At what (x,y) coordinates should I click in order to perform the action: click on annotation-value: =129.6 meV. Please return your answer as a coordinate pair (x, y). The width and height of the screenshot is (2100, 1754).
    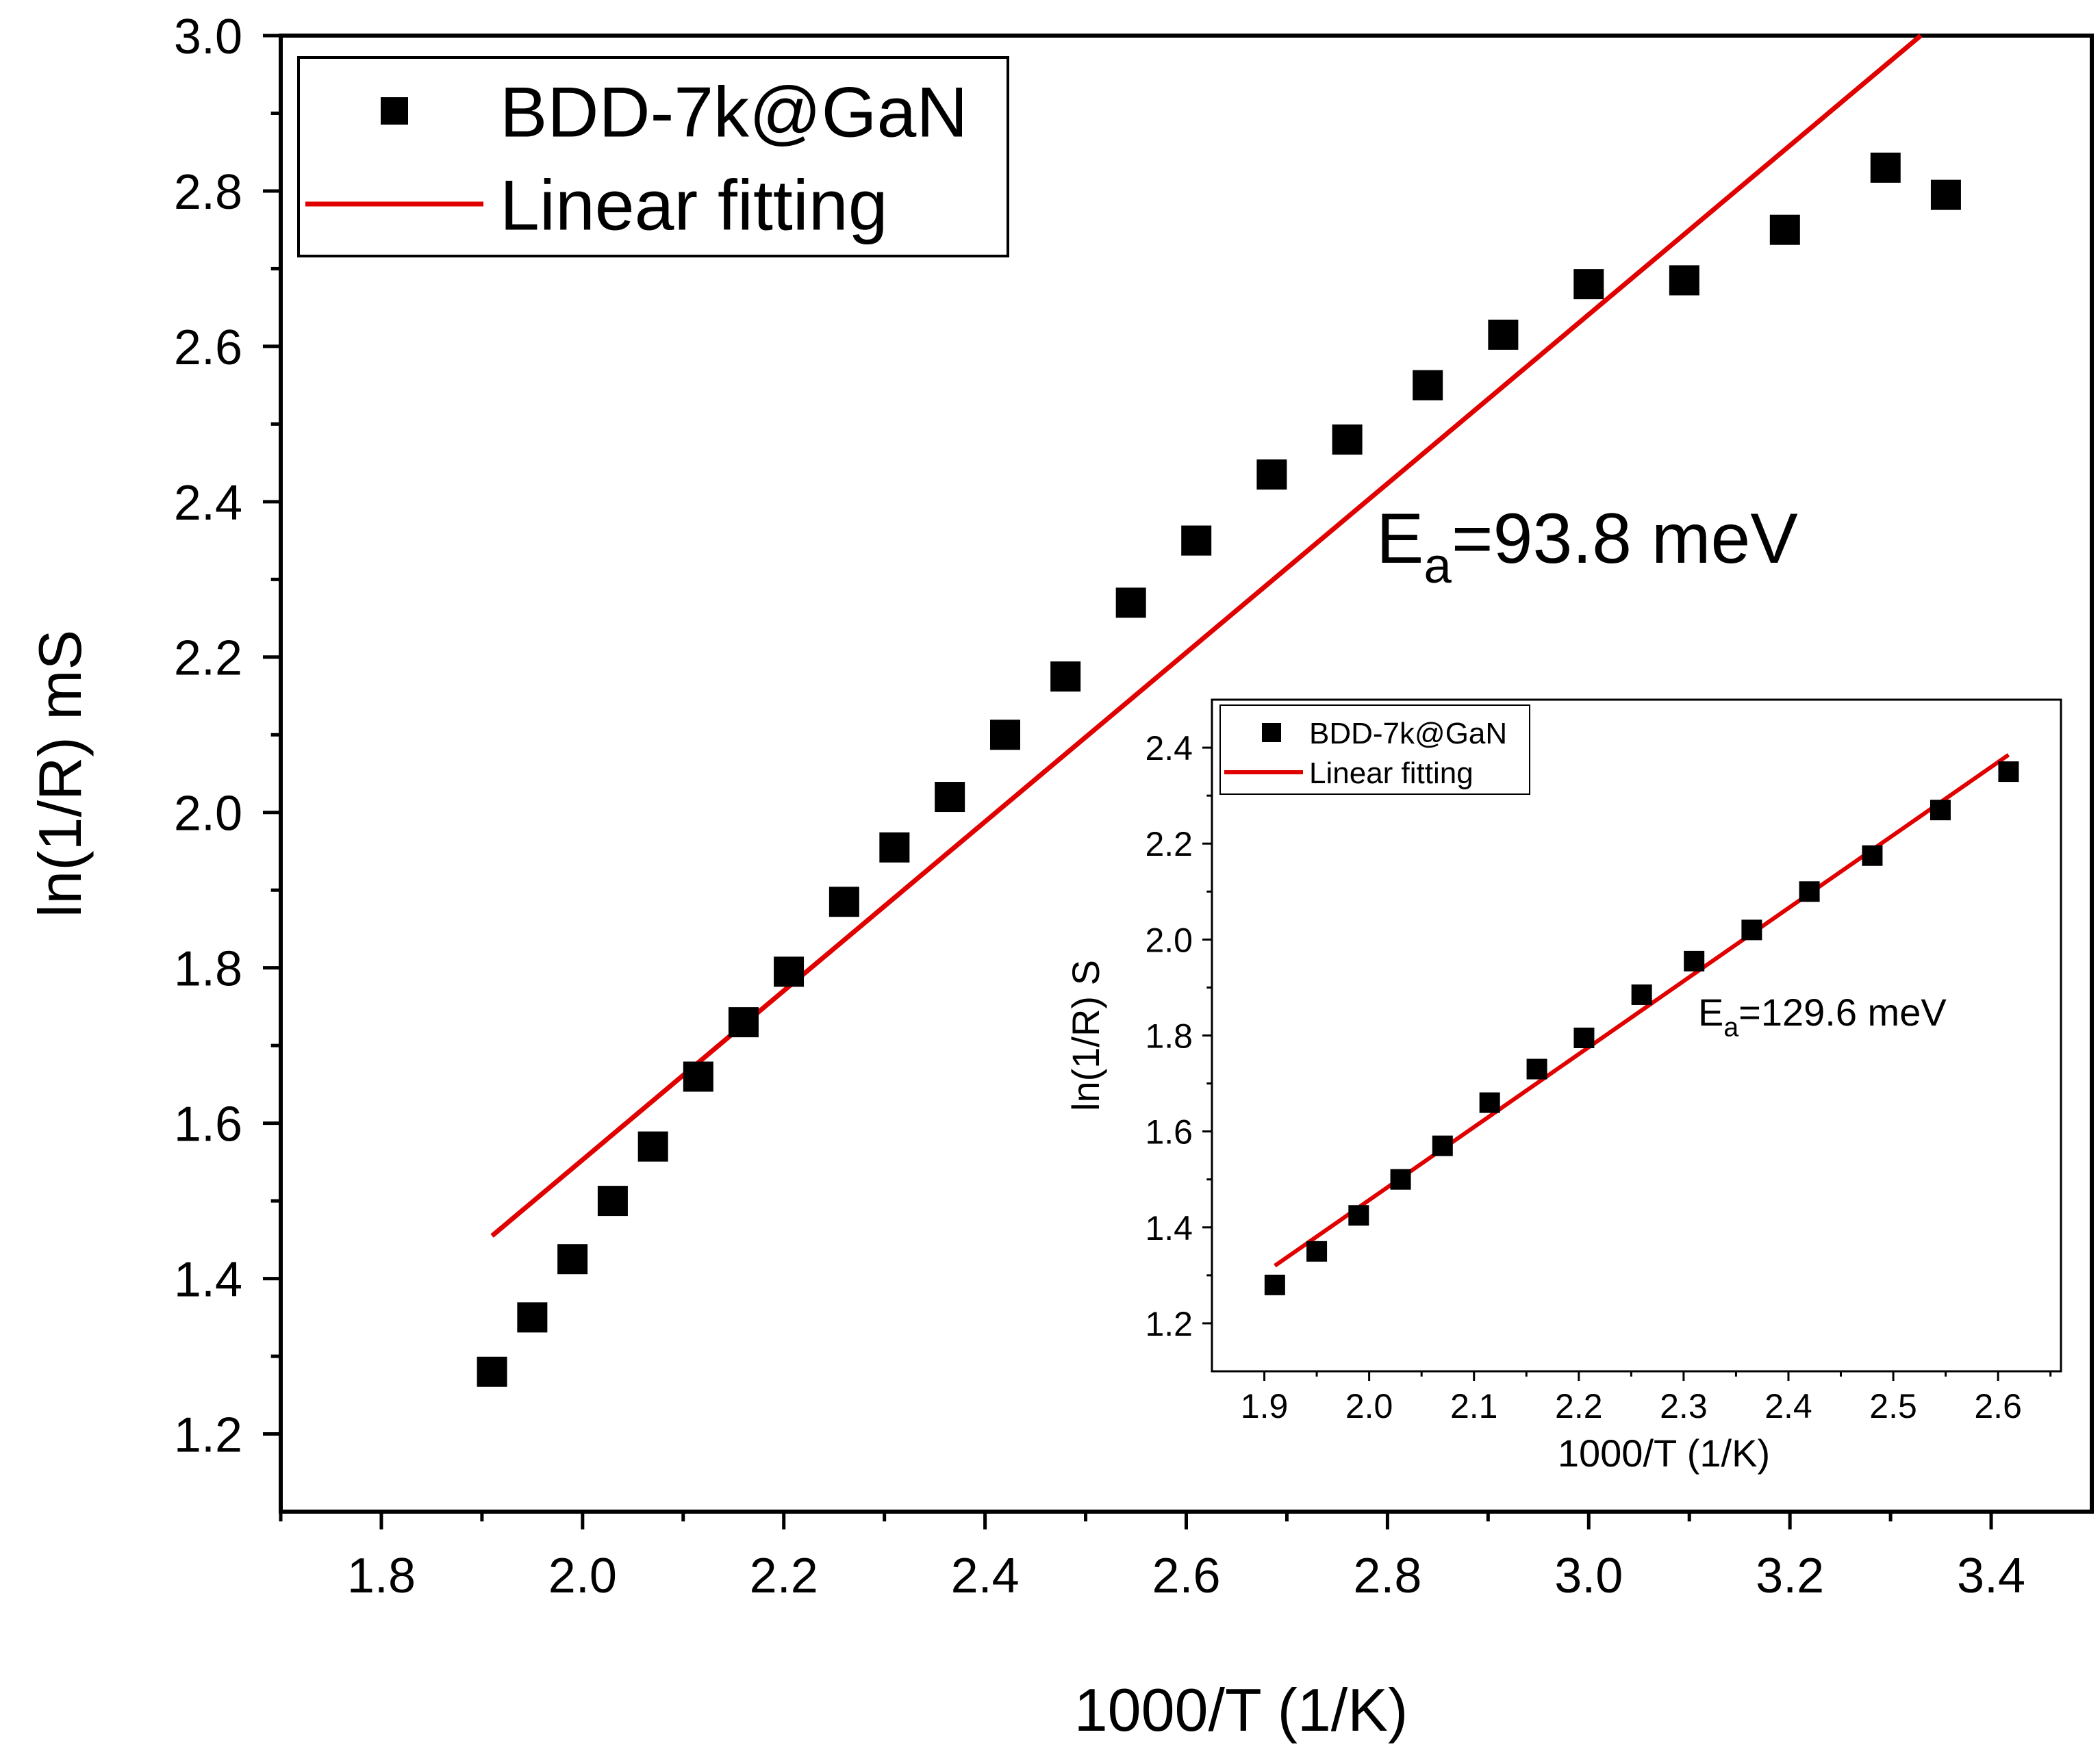
    Looking at the image, I should click on (1842, 1012).